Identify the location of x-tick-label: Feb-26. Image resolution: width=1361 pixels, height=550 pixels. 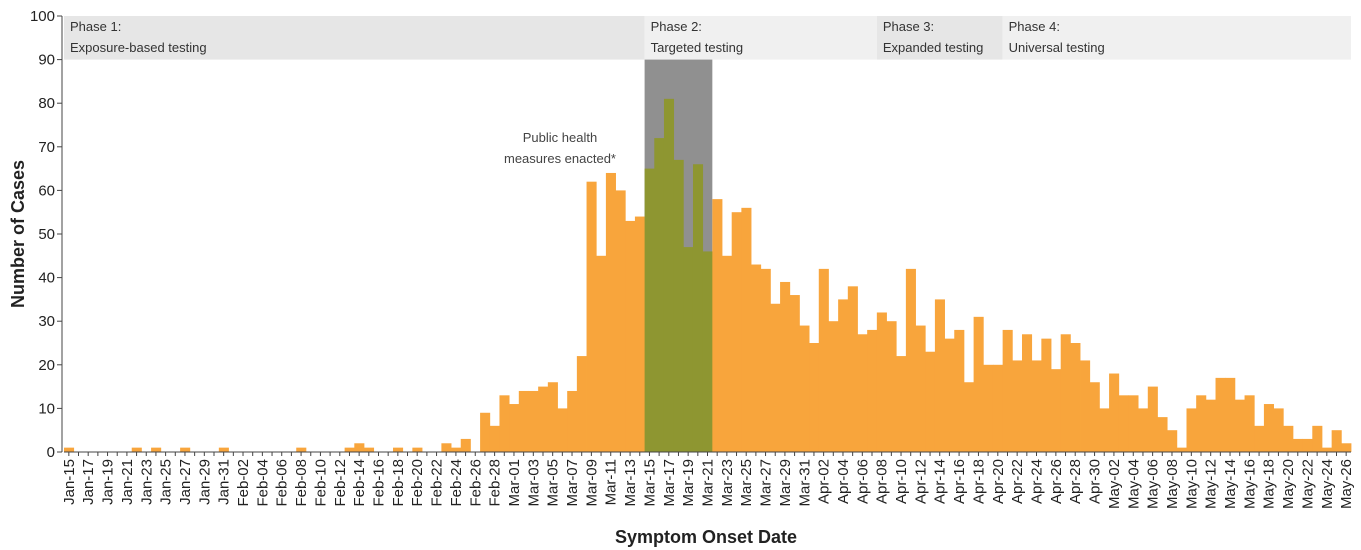
(475, 483).